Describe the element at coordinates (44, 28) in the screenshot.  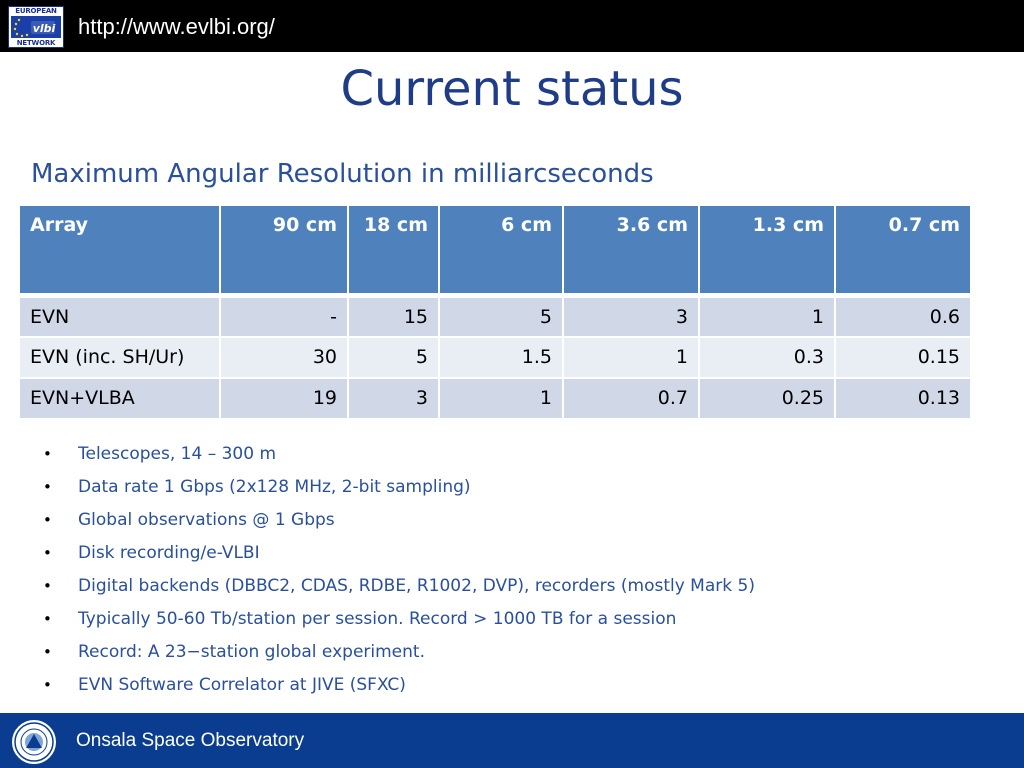
I see `logo-mid-text: vlbi` at that location.